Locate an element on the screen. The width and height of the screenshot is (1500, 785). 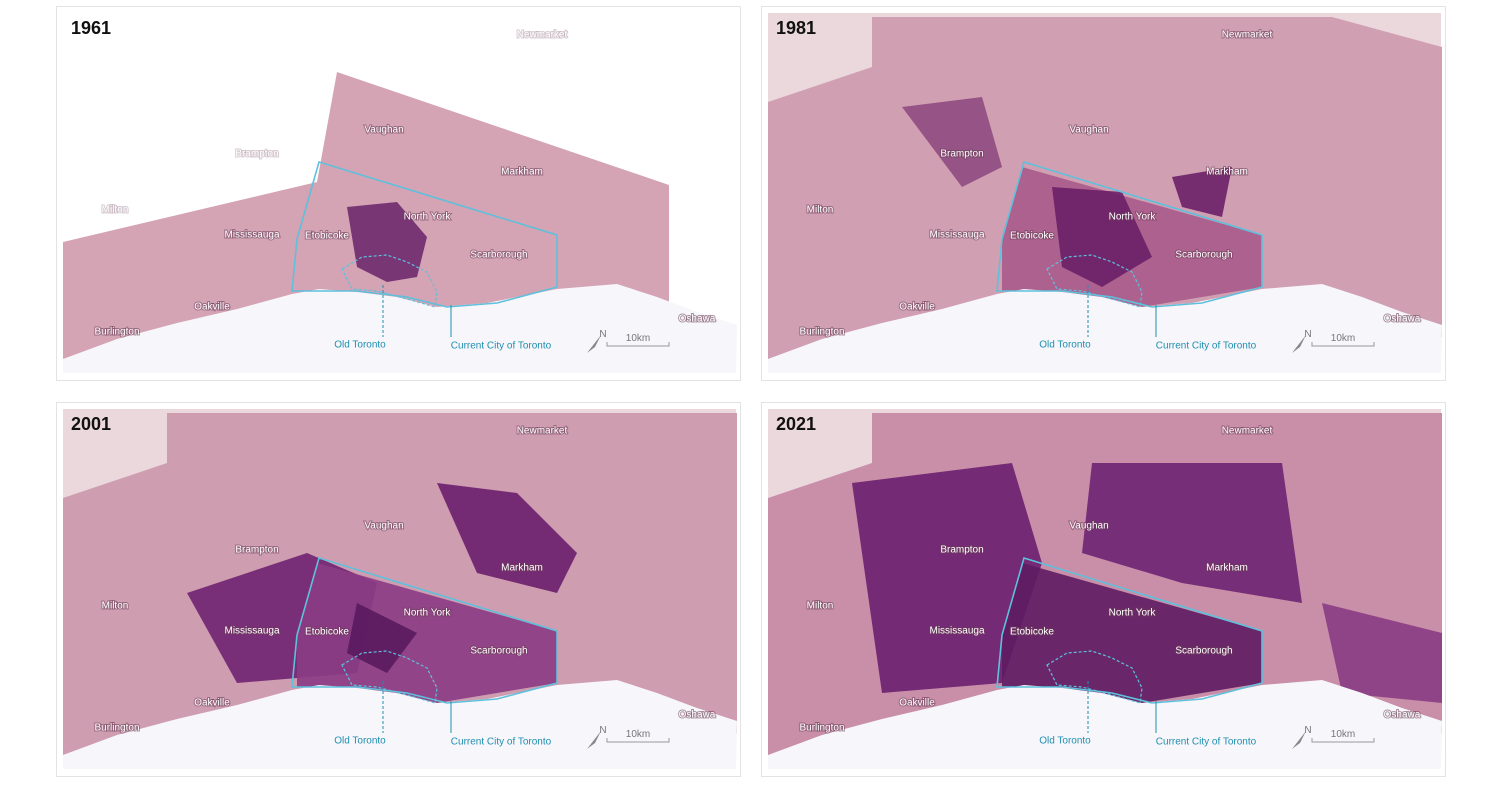
year-title: 2001 is located at coordinates (91, 424).